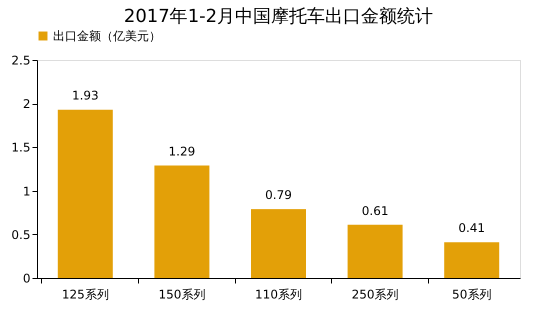  What do you see at coordinates (375, 295) in the screenshot?
I see `x-tick-label: 250系列` at bounding box center [375, 295].